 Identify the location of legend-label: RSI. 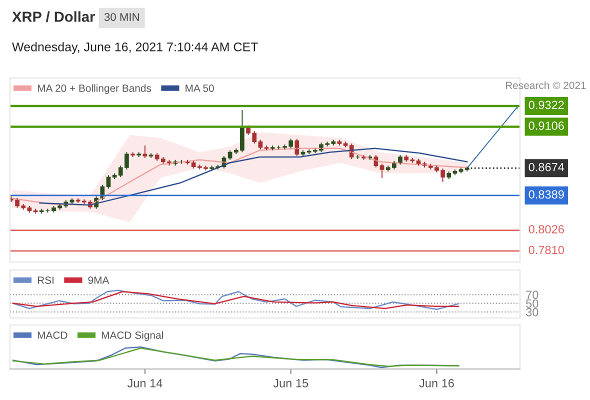
(46, 280).